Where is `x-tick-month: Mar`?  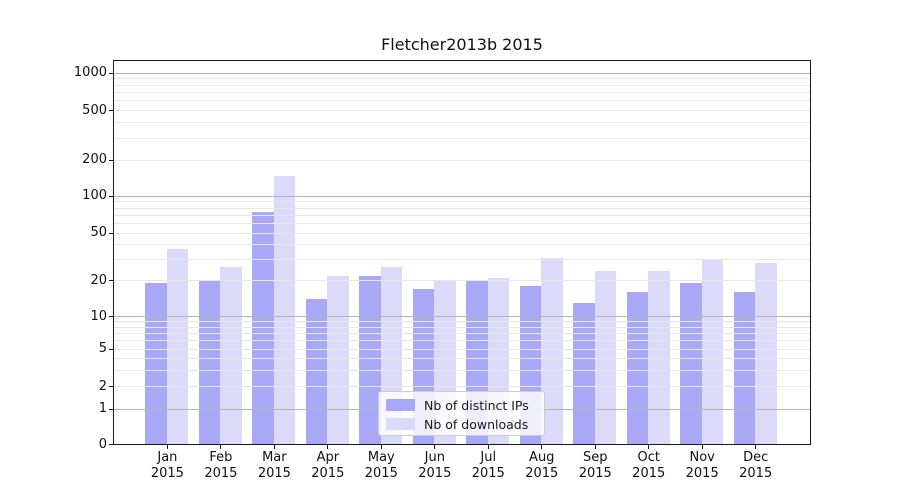
x-tick-month: Mar is located at coordinates (274, 457).